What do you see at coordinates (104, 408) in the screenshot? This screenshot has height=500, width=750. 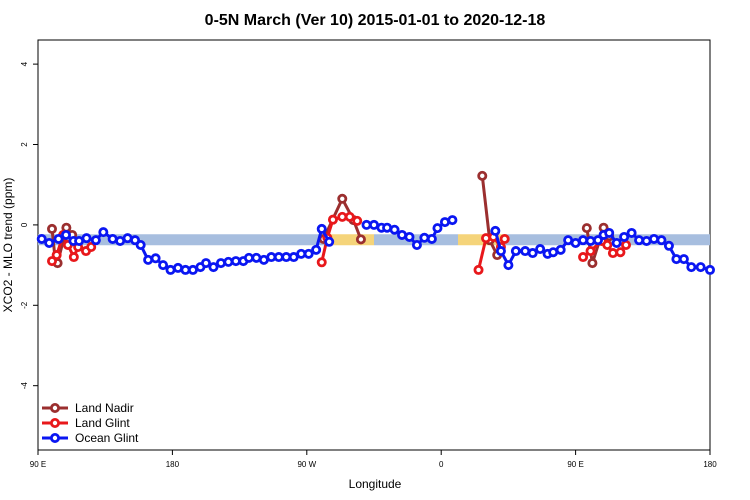 I see `legend-label: Land Nadir` at bounding box center [104, 408].